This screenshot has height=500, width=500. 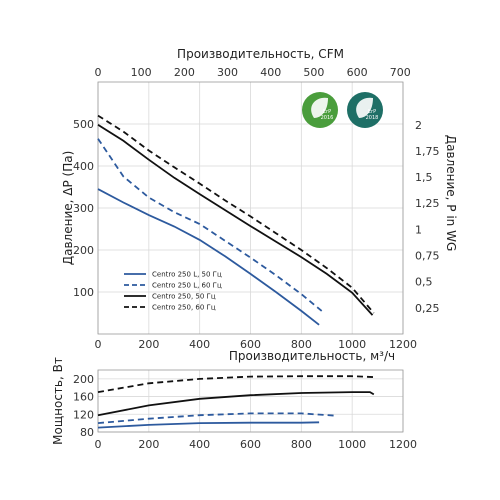 I want to click on legend-label: Centro 250, 60 Гц, so click(x=184, y=308).